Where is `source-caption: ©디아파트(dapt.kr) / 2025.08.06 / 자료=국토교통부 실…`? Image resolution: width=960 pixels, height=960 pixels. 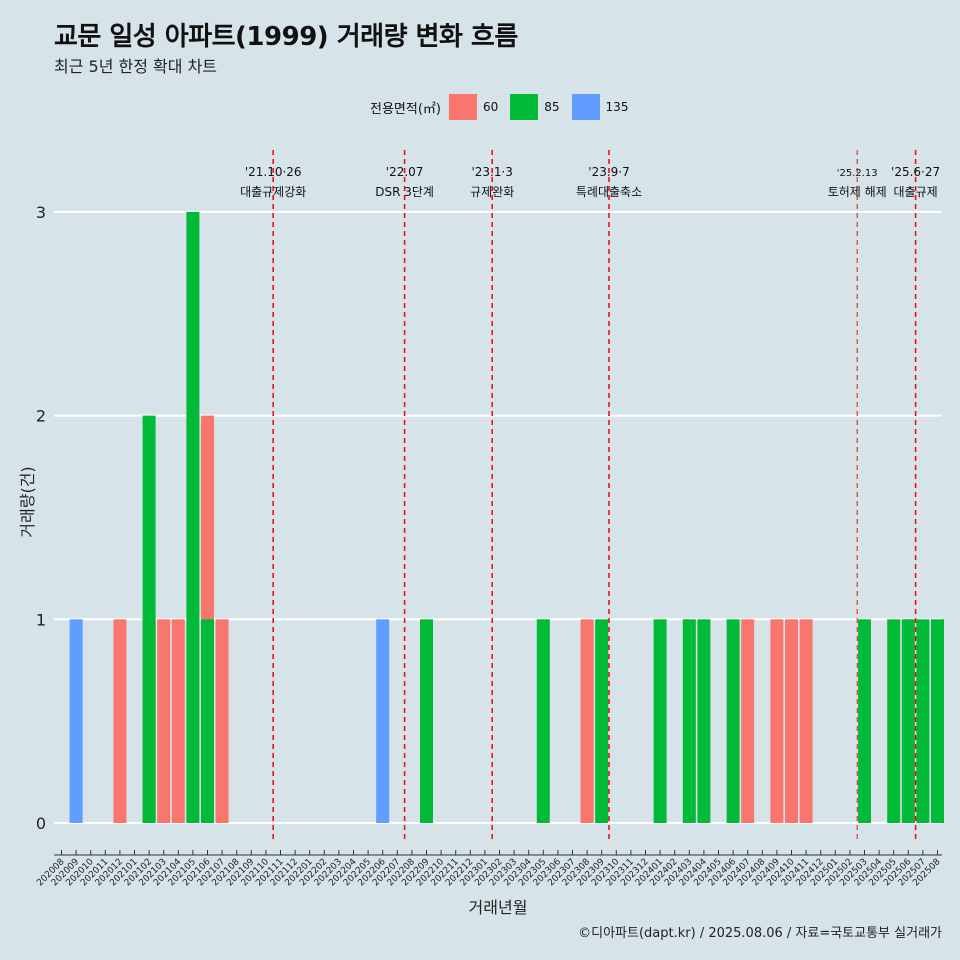 source-caption: ©디아파트(dapt.kr) / 2025.08.06 / 자료=국토교통부 실… is located at coordinates (760, 933).